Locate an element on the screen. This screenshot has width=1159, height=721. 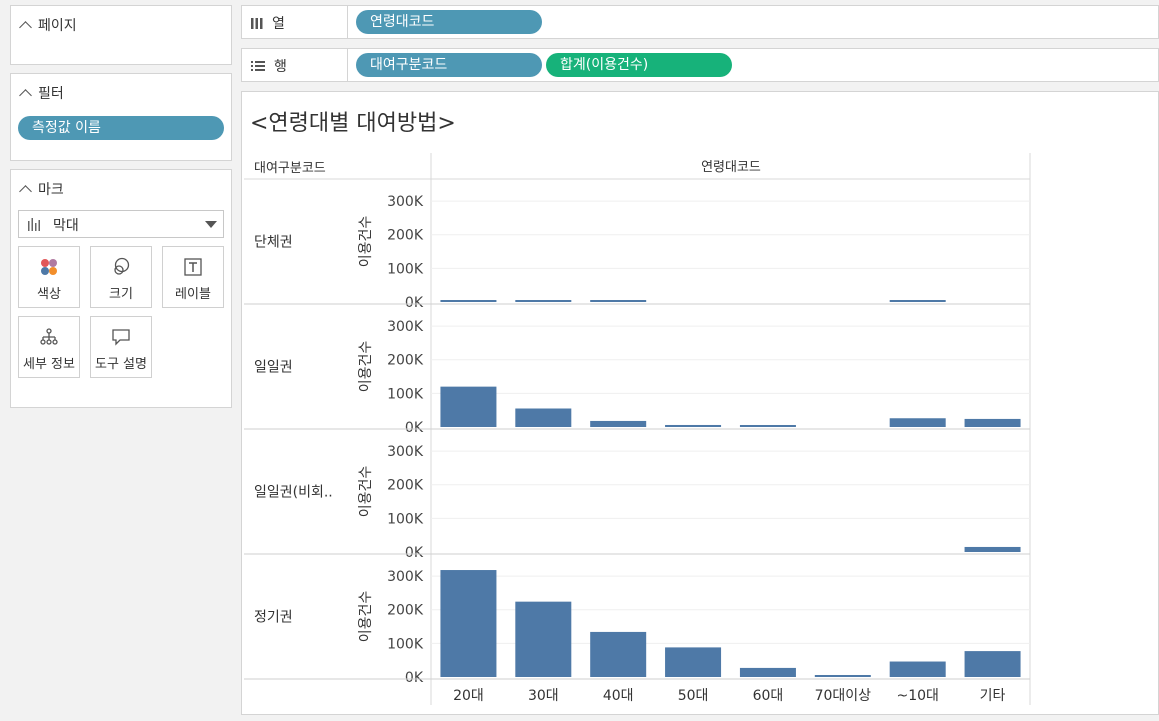
mark-type-dropdown: 막대 is located at coordinates (121, 224).